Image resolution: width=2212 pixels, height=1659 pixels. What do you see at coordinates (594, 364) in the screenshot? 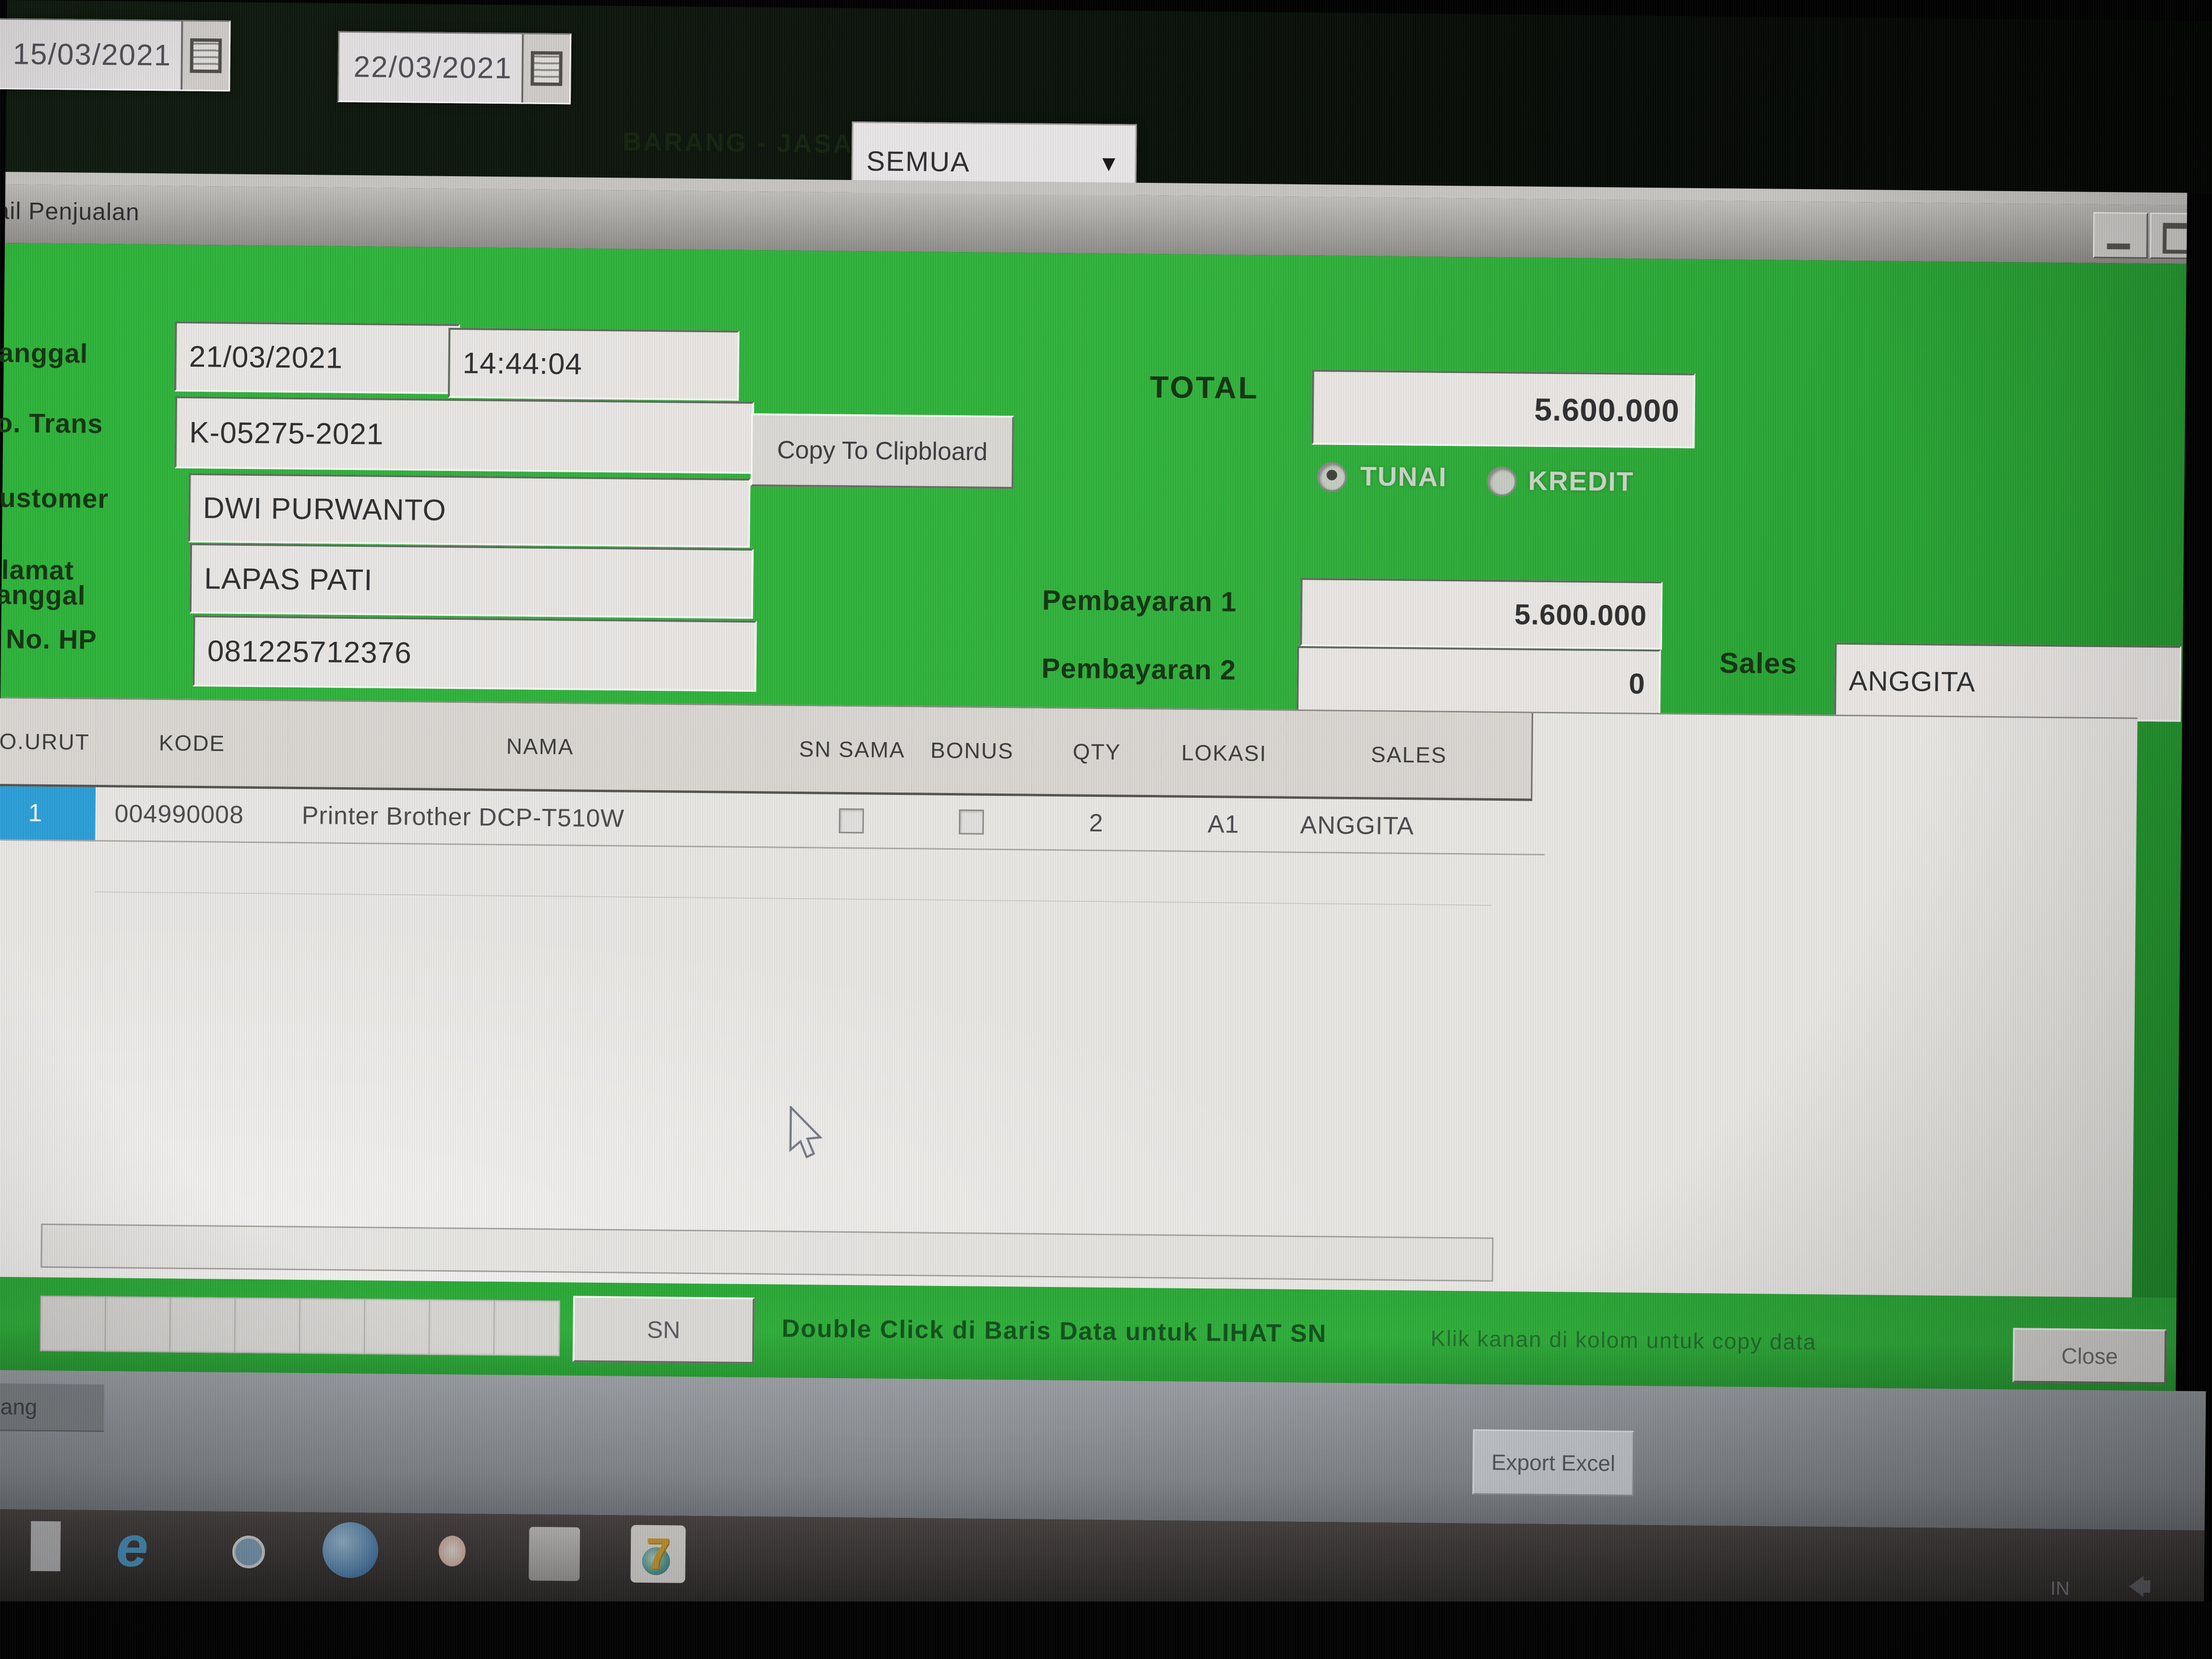
I see `jam-field: 14:44:04` at bounding box center [594, 364].